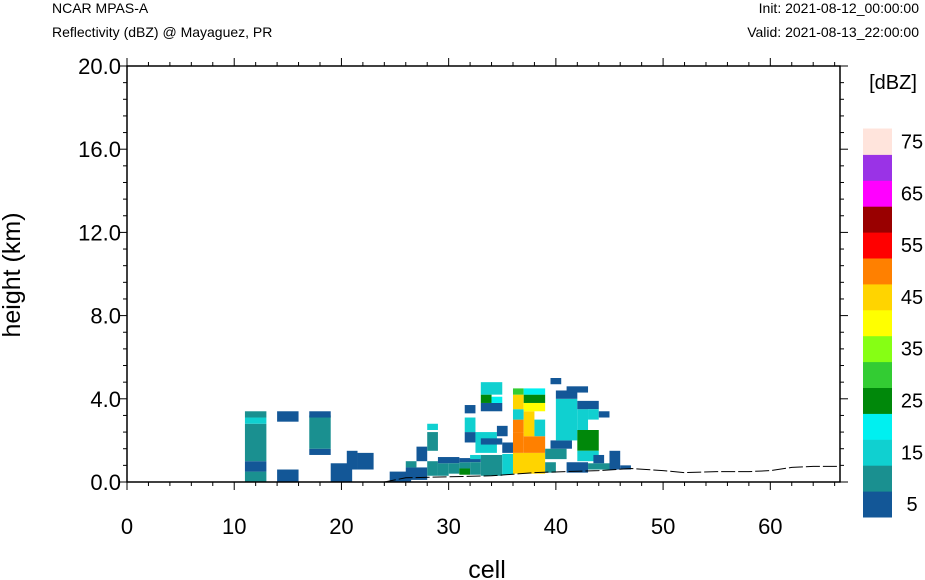 Image resolution: width=925 pixels, height=580 pixels. What do you see at coordinates (99, 232) in the screenshot?
I see `y-tick-label: 12.0` at bounding box center [99, 232].